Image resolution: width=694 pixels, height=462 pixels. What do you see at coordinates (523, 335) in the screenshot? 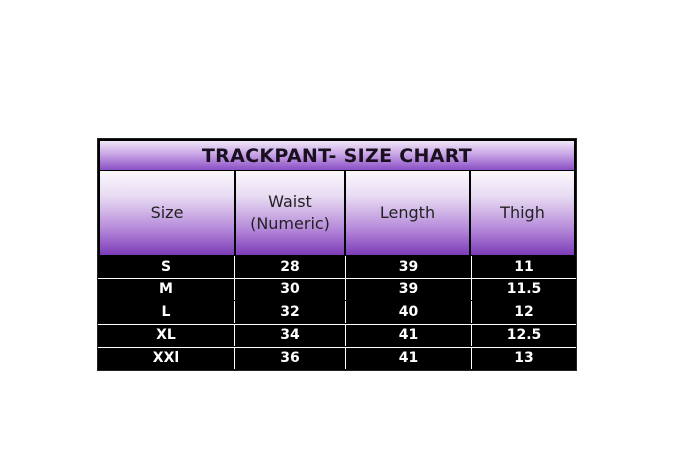
I see `cell-thigh: 12.5` at bounding box center [523, 335].